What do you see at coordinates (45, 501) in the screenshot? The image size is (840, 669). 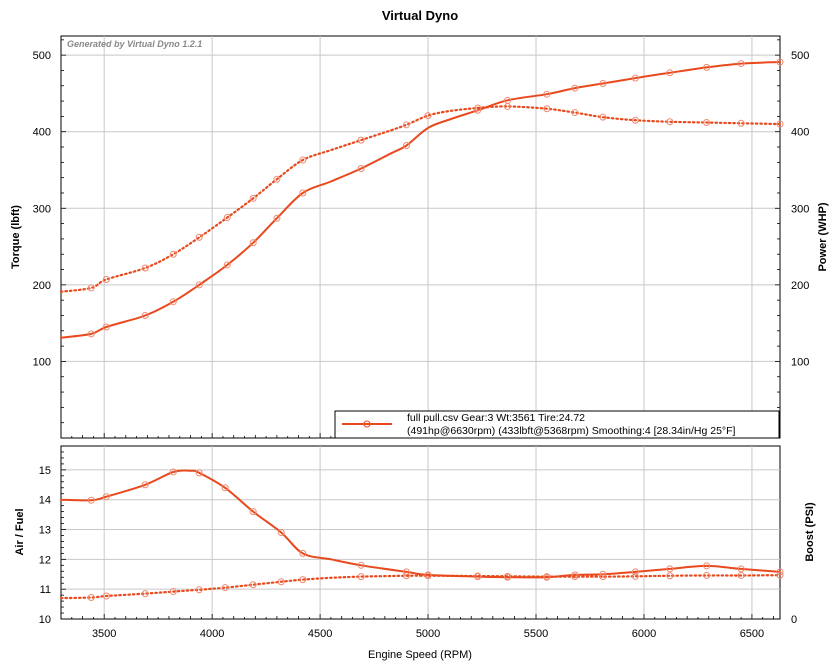 I see `air-fuel-tick-label: 14` at bounding box center [45, 501].